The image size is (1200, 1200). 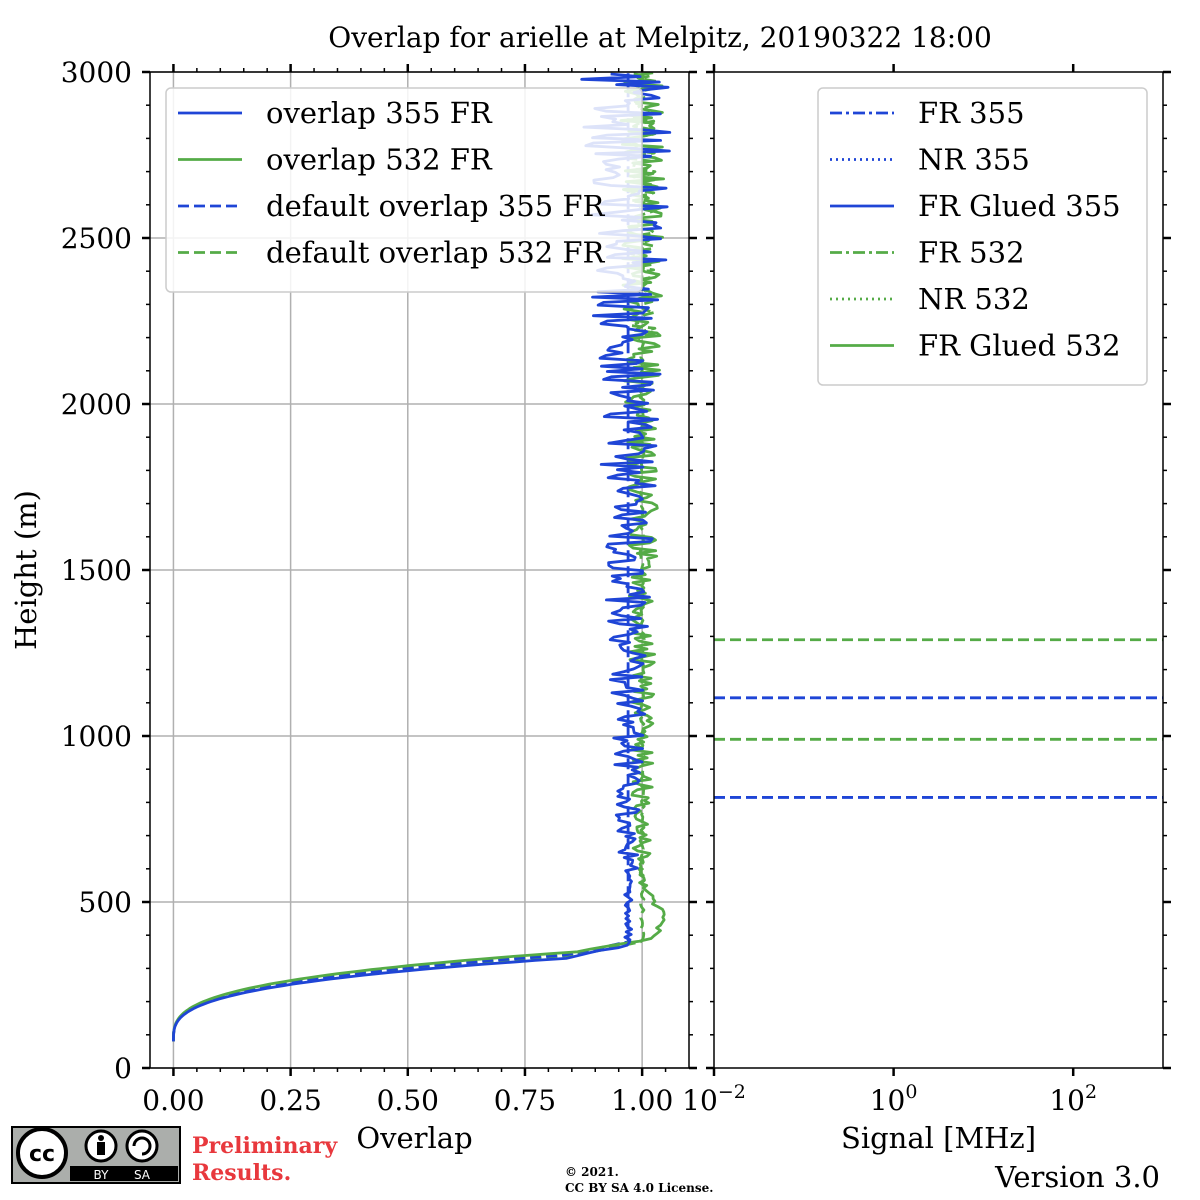 What do you see at coordinates (1019, 346) in the screenshot?
I see `signal-legend-label-5: FR Glued 532` at bounding box center [1019, 346].